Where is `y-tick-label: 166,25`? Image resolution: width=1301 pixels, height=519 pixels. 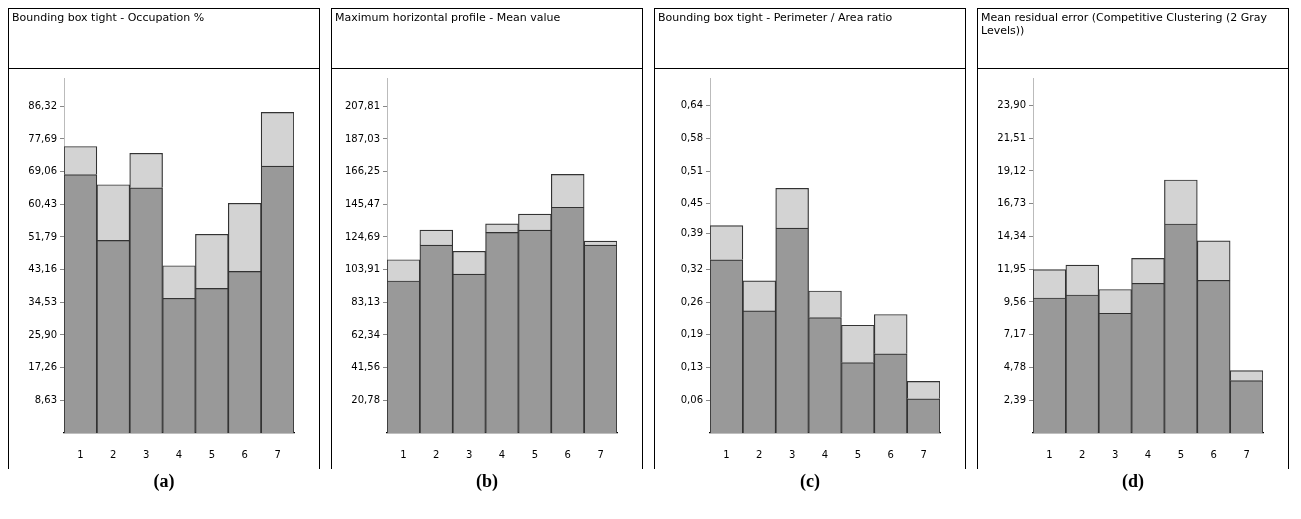
y-tick-label: 166,25 is located at coordinates (362, 171).